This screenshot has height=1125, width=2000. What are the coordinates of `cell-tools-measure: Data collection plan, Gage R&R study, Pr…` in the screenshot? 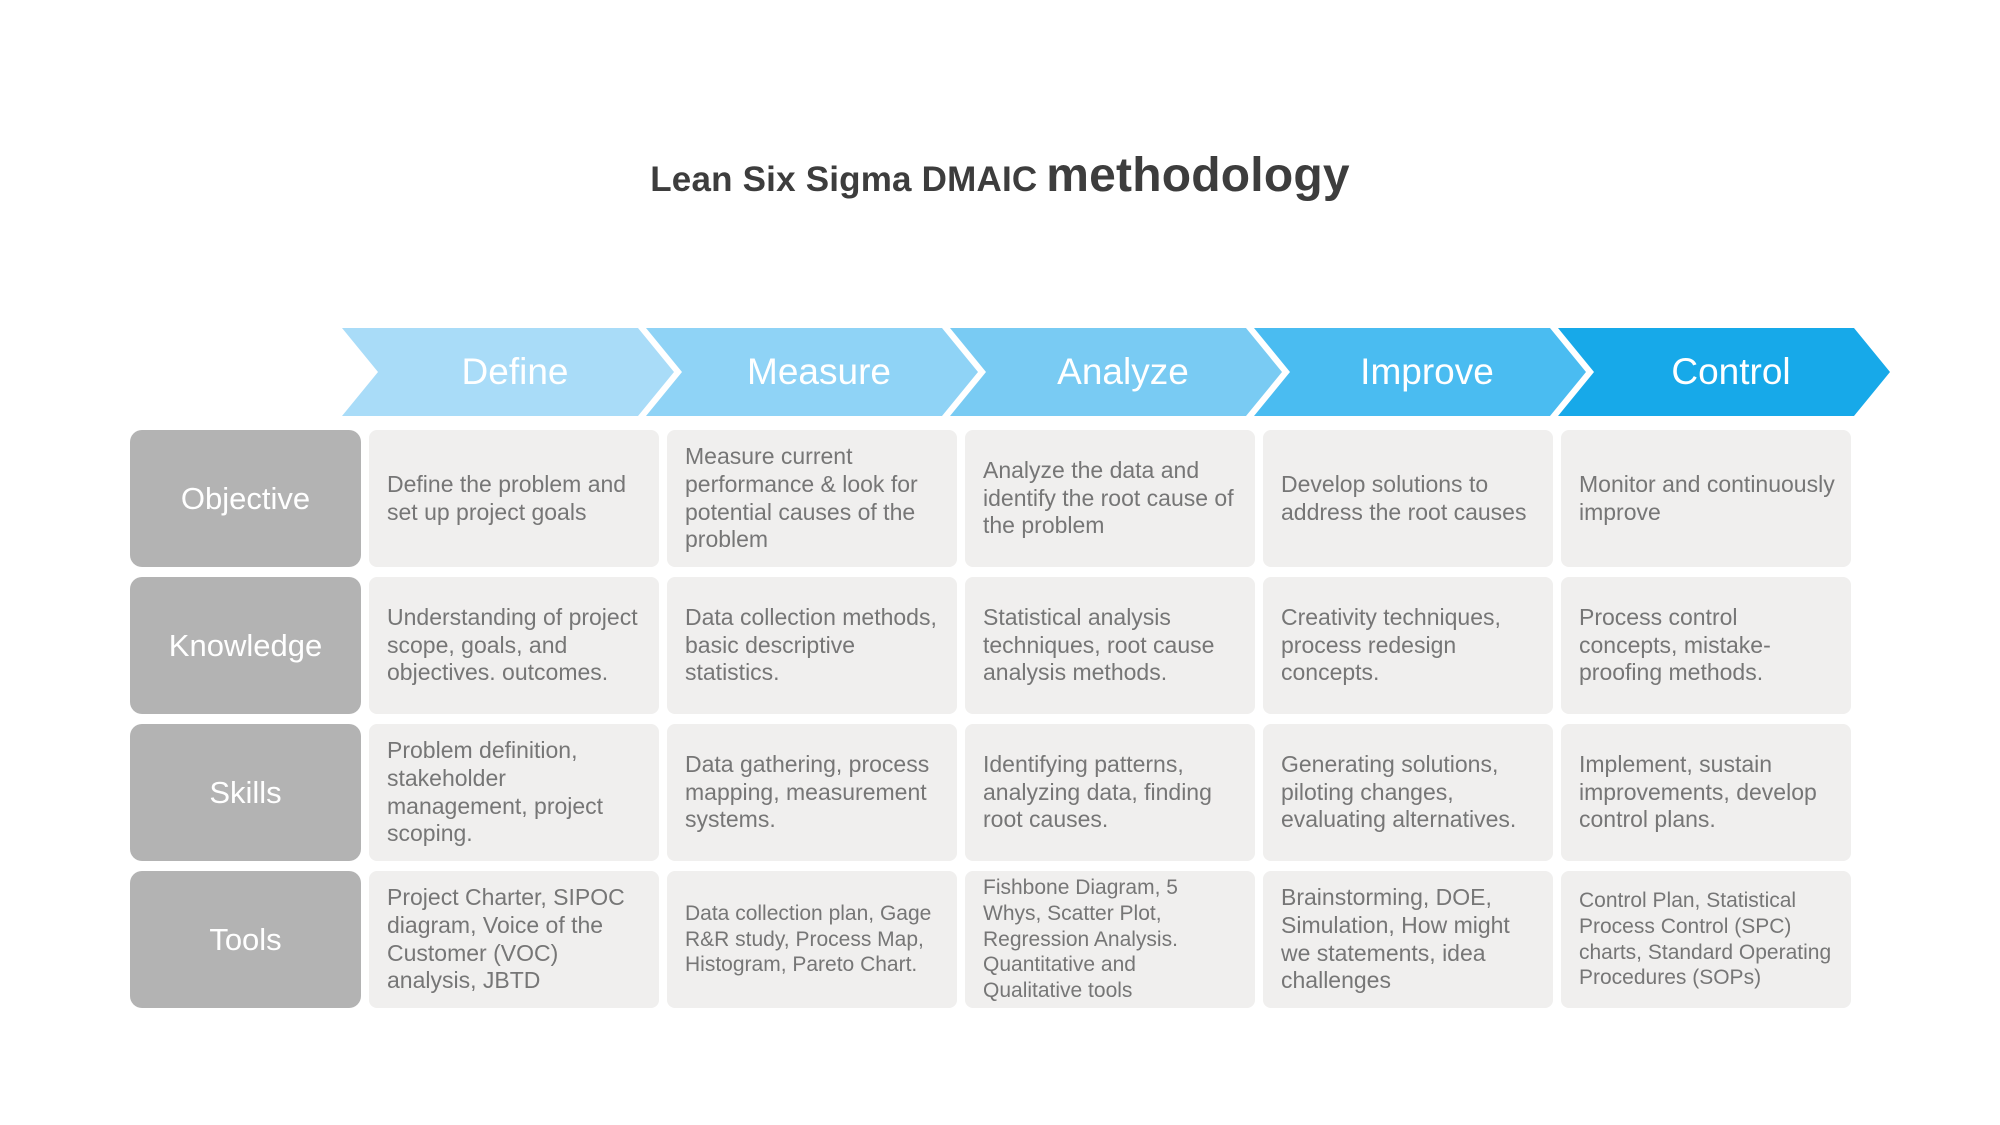 It's located at (812, 939).